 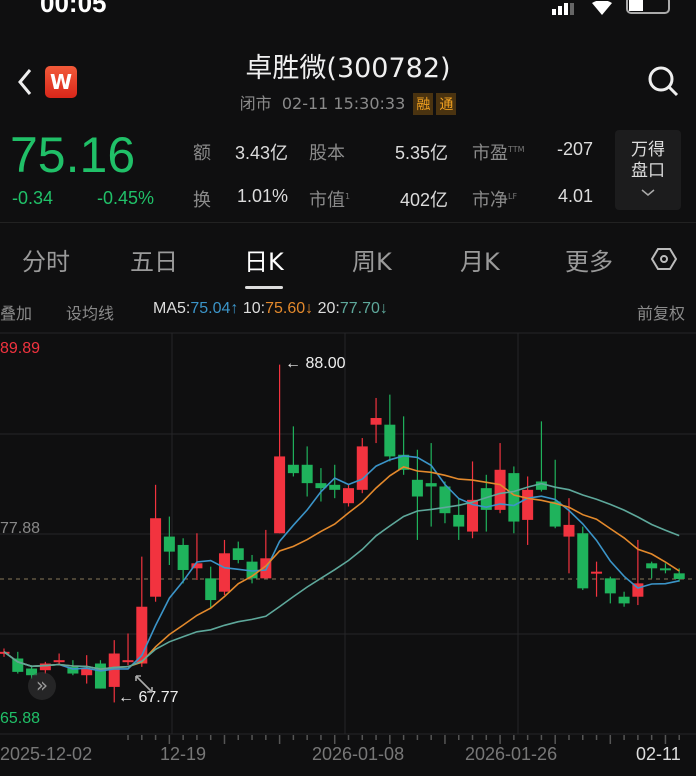 I want to click on set-ma-button: 设均线, so click(x=90, y=314).